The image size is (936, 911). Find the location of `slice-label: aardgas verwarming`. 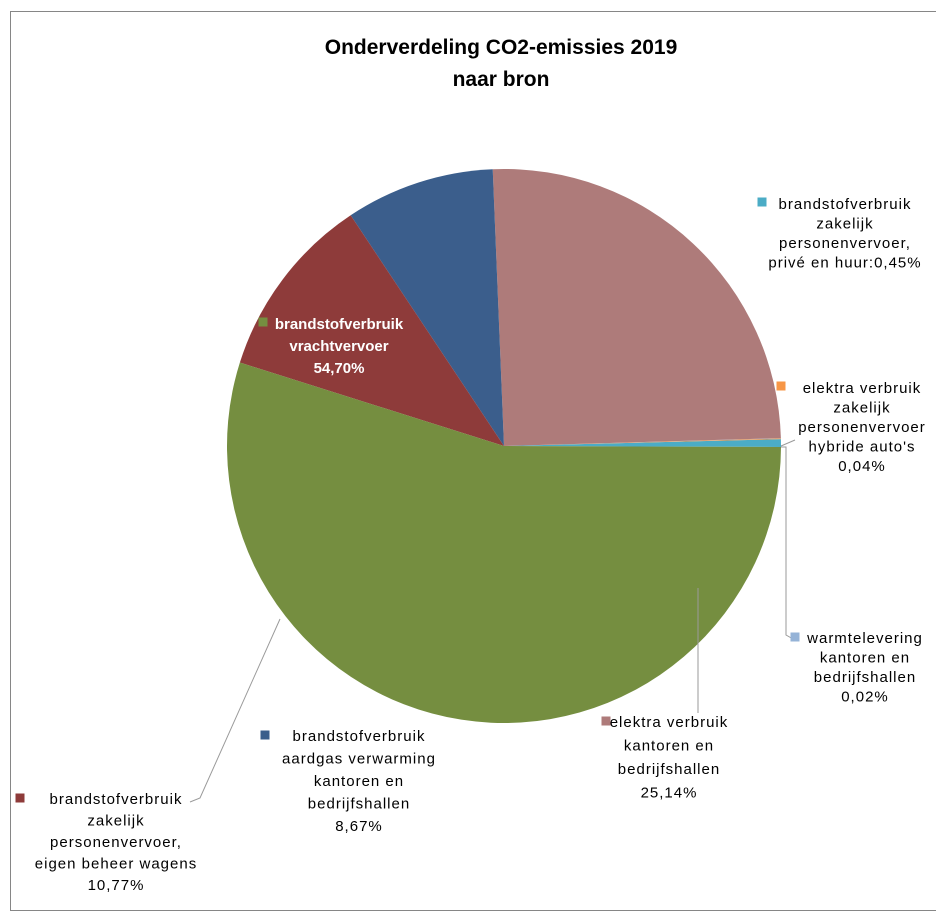

slice-label: aardgas verwarming is located at coordinates (359, 759).